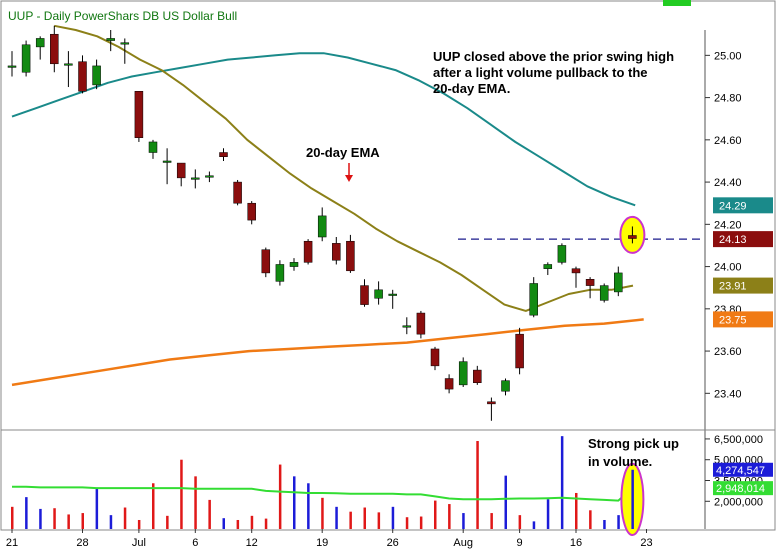 The image size is (776, 559). What do you see at coordinates (322, 543) in the screenshot?
I see `x-tick-label: 19` at bounding box center [322, 543].